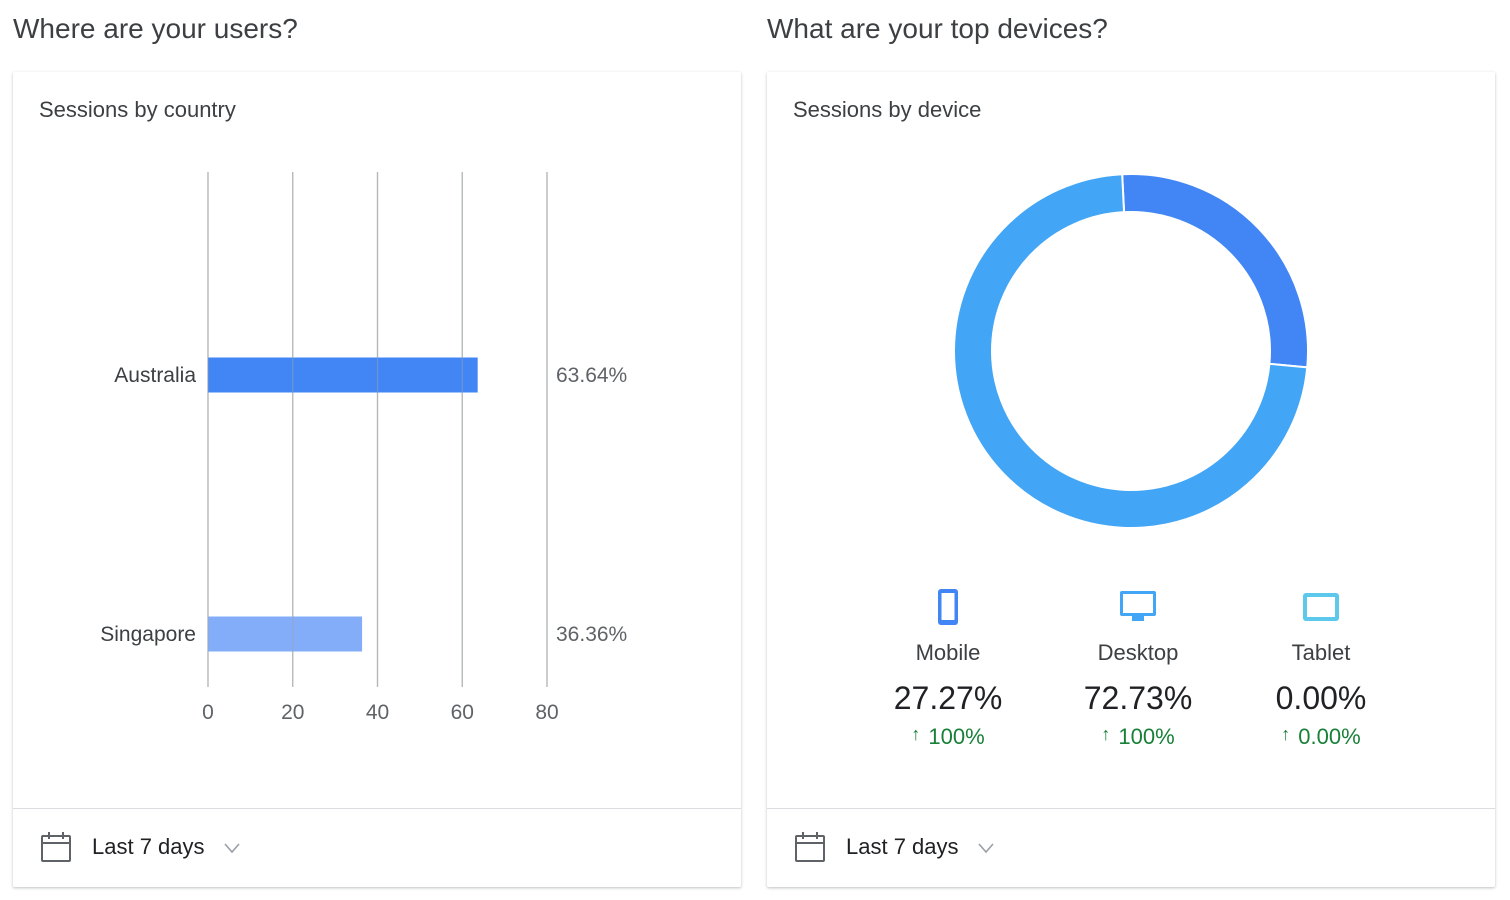  I want to click on tablet-icon, so click(1321, 607).